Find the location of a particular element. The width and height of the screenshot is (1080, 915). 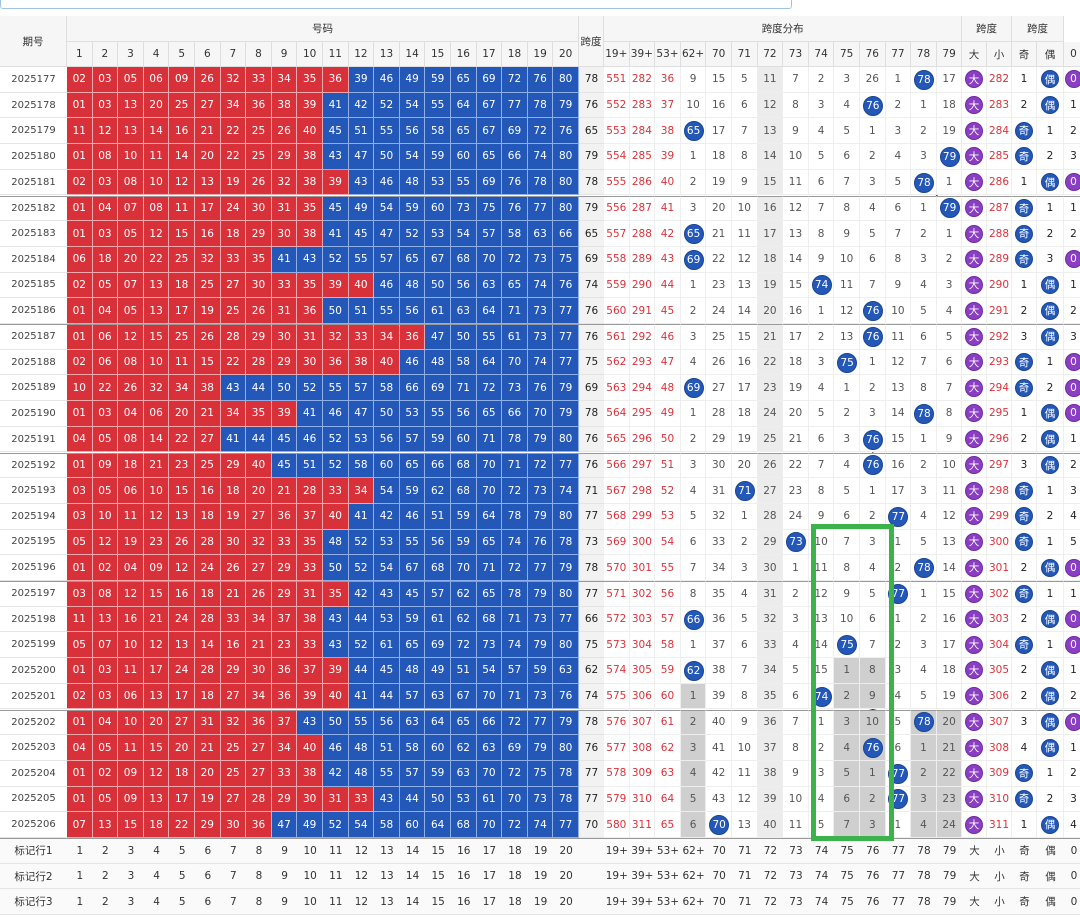

period-cell: 2025199 is located at coordinates (33, 645).